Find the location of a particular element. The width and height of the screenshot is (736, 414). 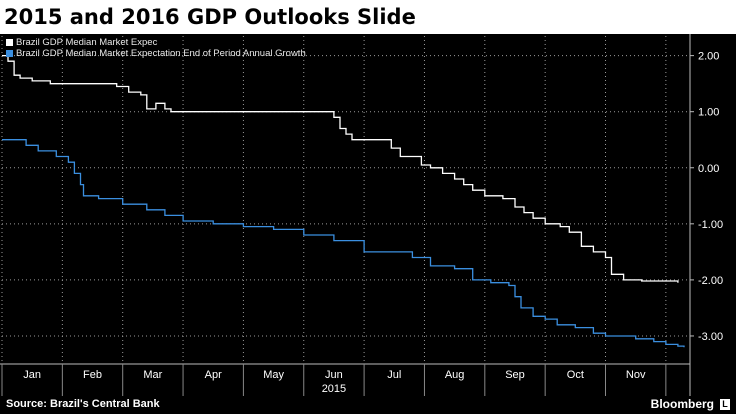

x-tick-label: Aug is located at coordinates (455, 375).